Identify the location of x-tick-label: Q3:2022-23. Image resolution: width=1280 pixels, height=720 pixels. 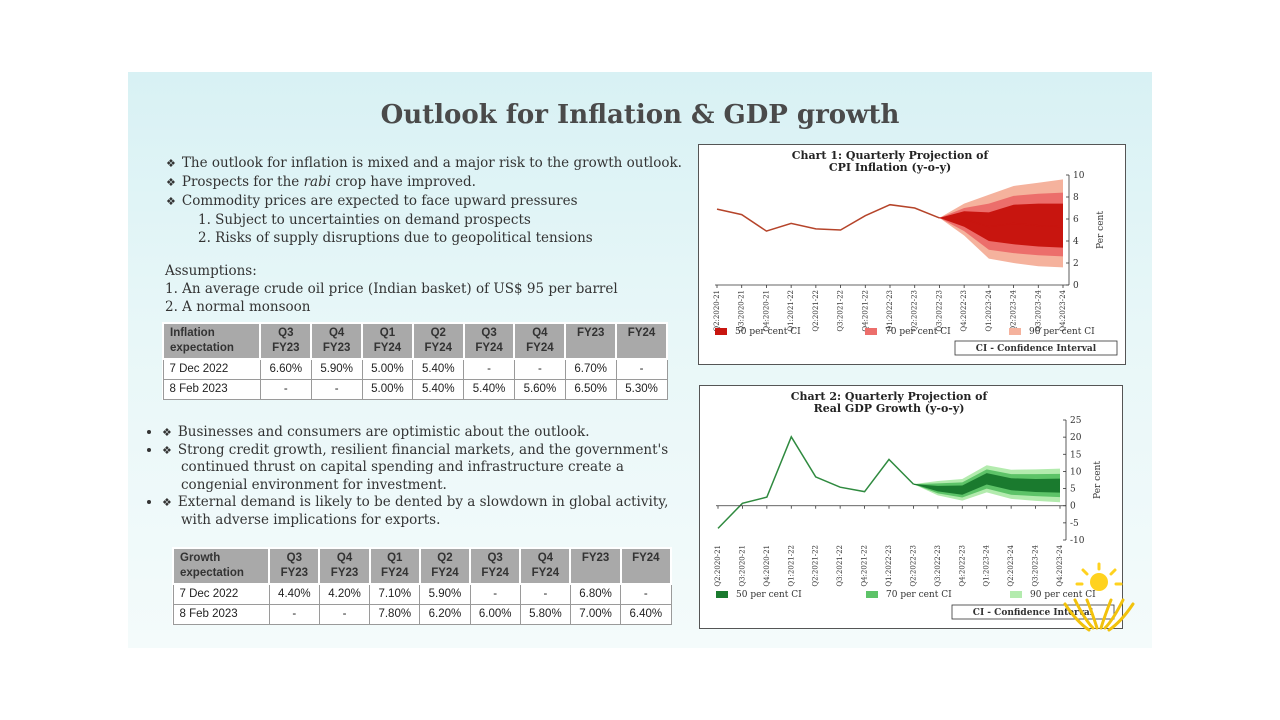
(938, 566).